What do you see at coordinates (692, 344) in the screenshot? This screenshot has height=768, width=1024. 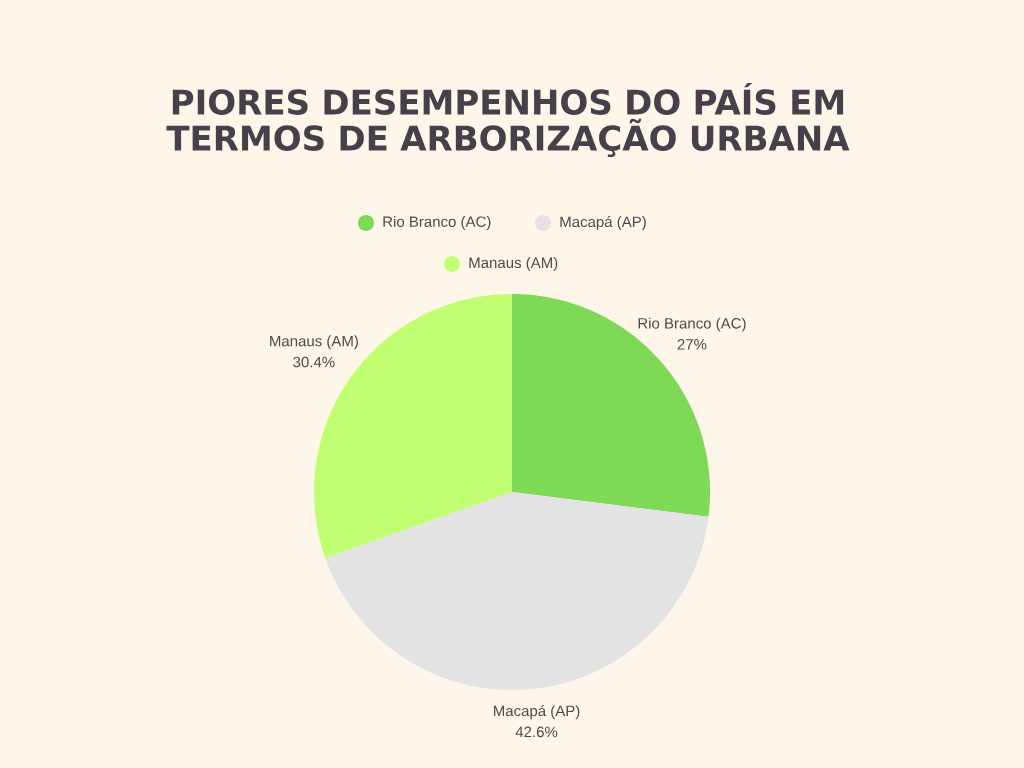 I see `data-label: 27%` at bounding box center [692, 344].